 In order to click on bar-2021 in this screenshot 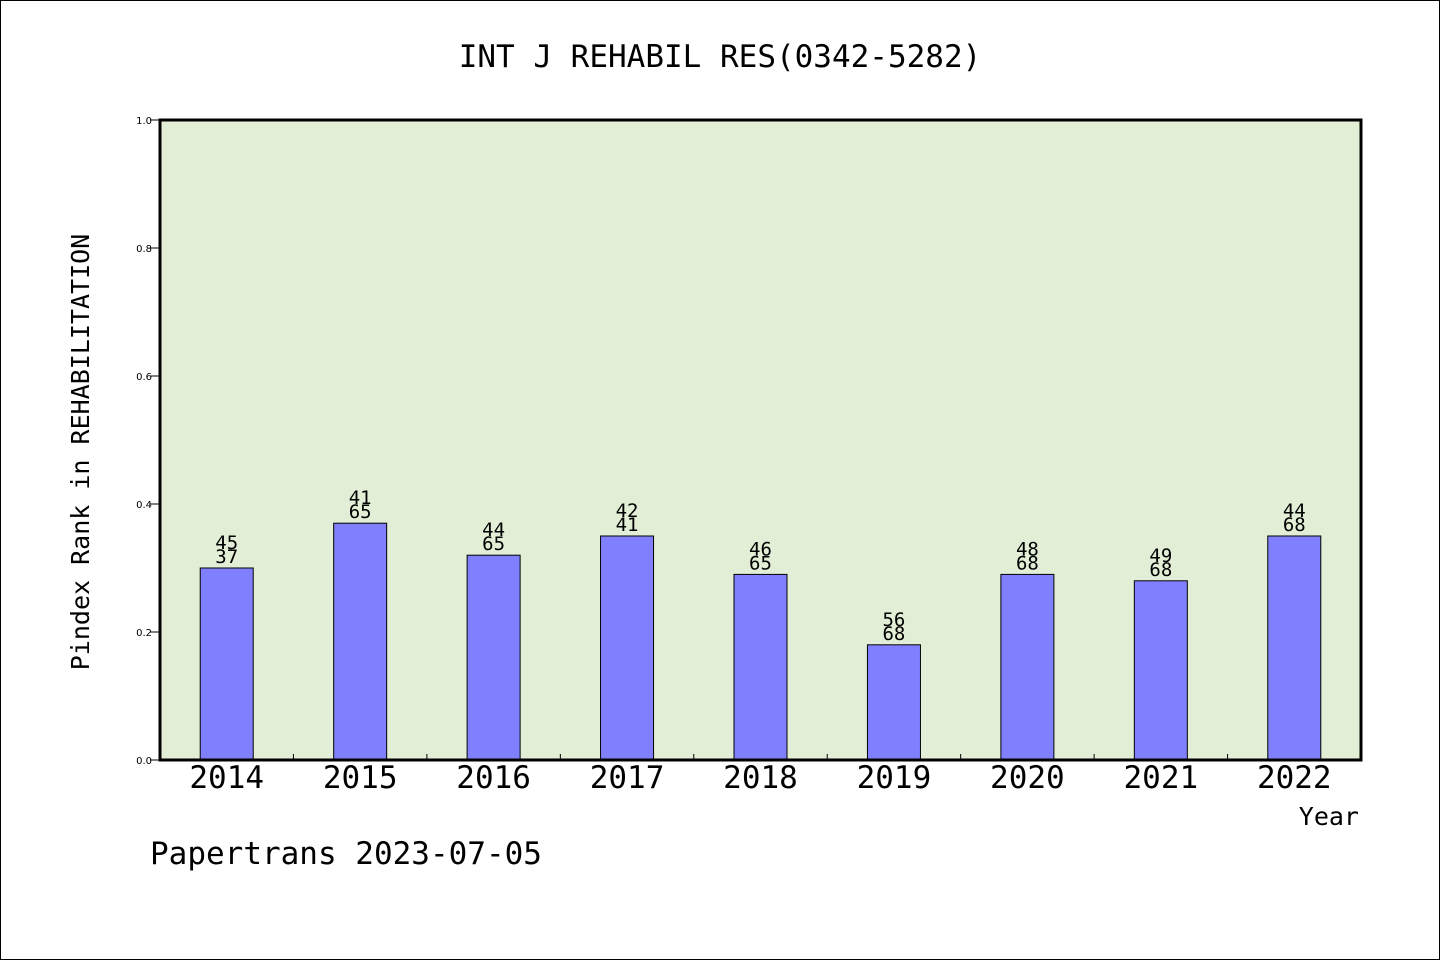, I will do `click(1160, 670)`.